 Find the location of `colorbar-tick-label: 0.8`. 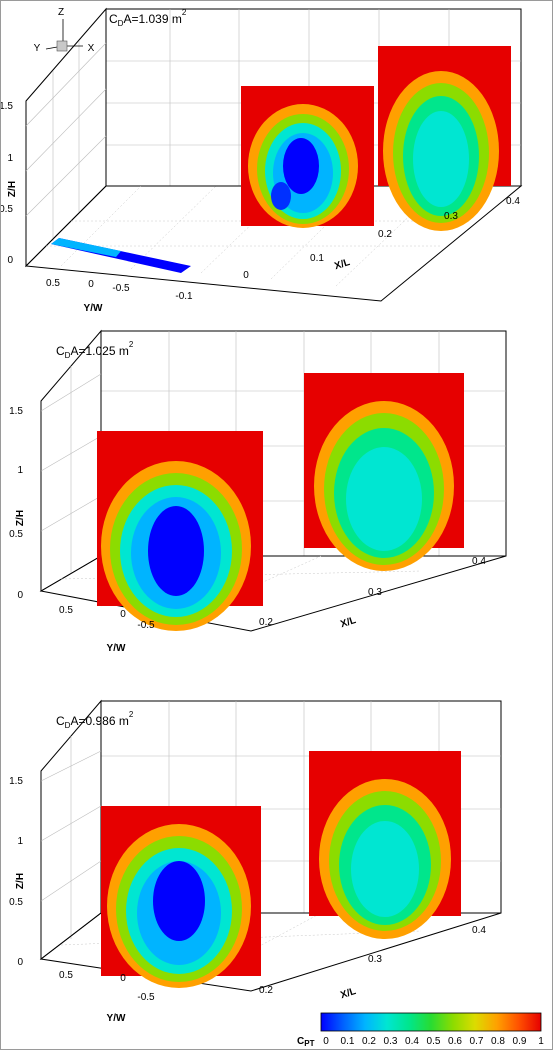

colorbar-tick-label: 0.8 is located at coordinates (498, 1041).